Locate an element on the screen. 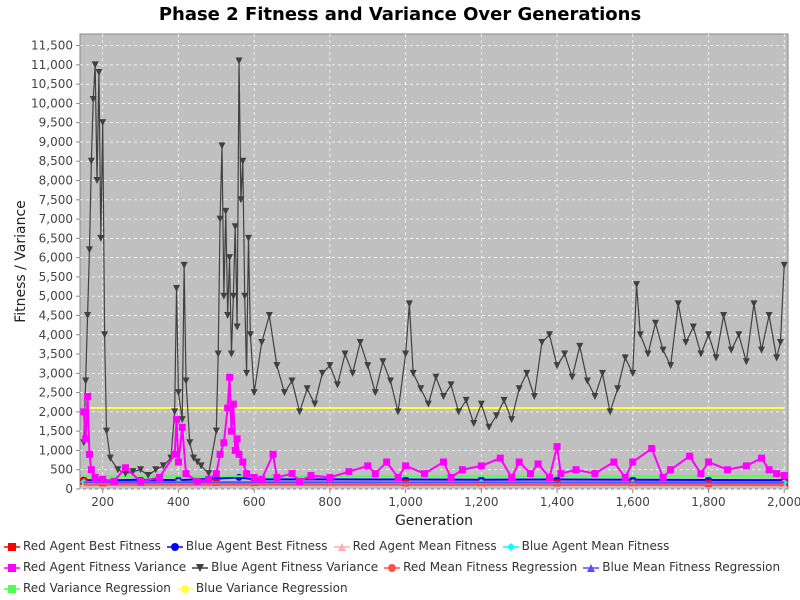 This screenshot has height=600, width=800. legend-label: Blue Variance Regression is located at coordinates (271, 588).